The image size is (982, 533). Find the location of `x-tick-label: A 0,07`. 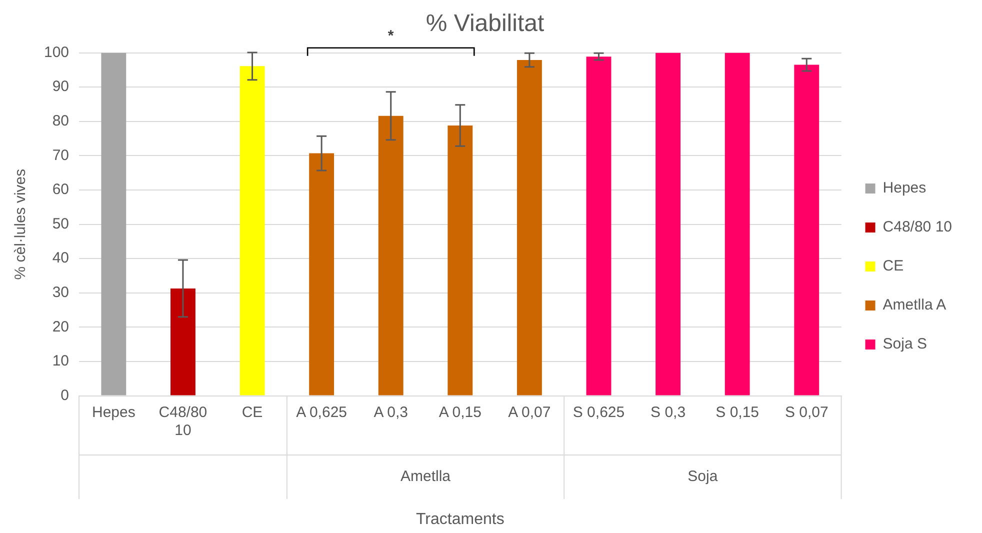

x-tick-label: A 0,07 is located at coordinates (529, 412).